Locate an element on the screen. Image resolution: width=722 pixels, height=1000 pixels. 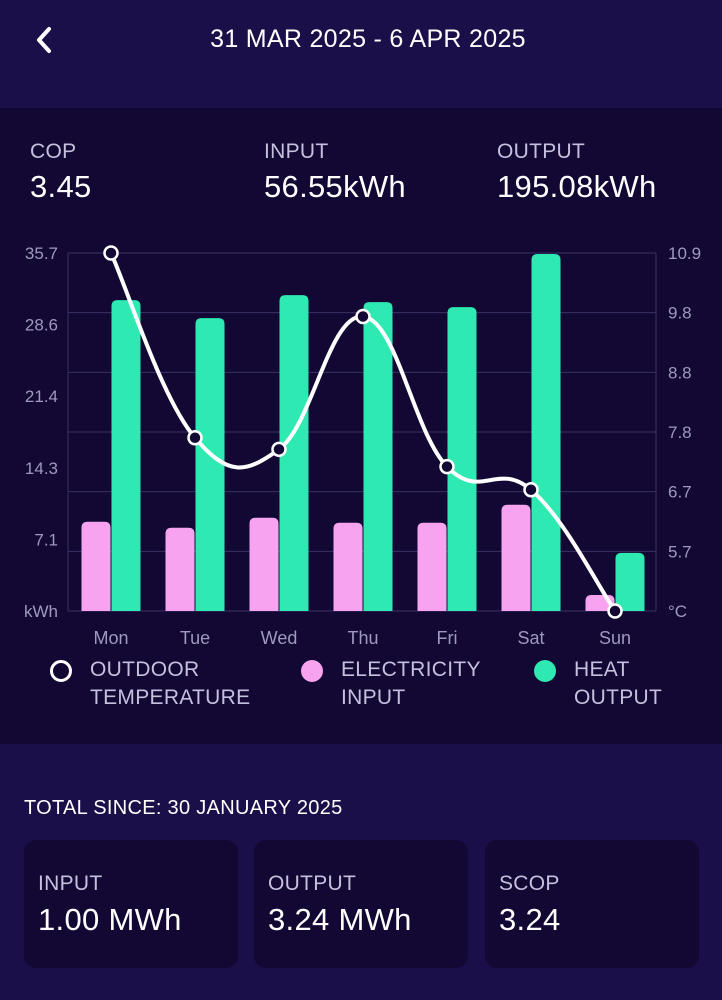
right-tick-label: 7.8 is located at coordinates (680, 432).